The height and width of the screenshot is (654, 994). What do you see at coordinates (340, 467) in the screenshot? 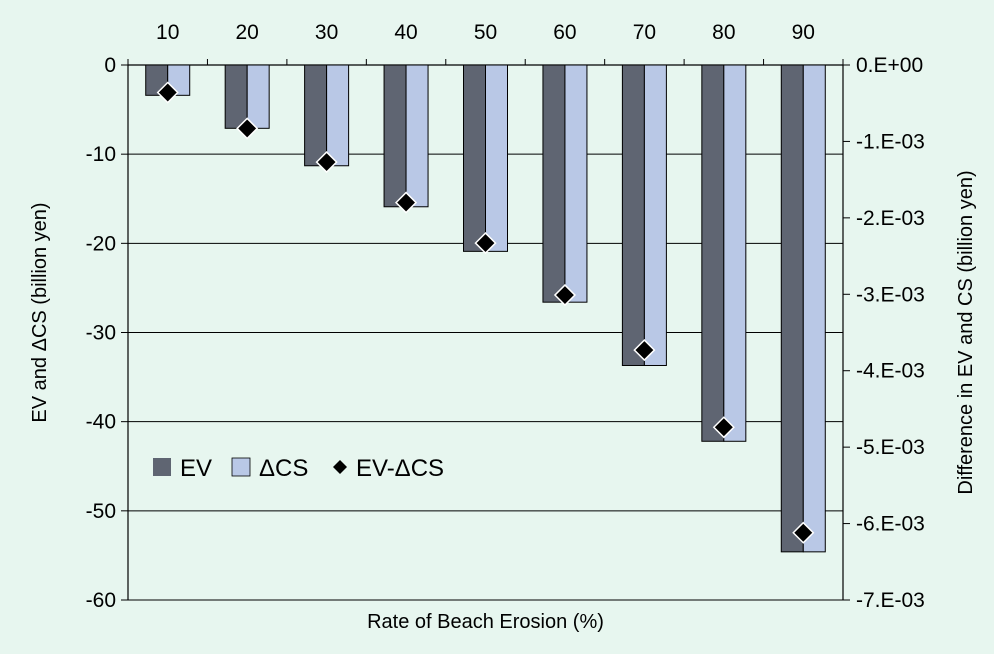
I see `legend-marker-ev-dcs` at bounding box center [340, 467].